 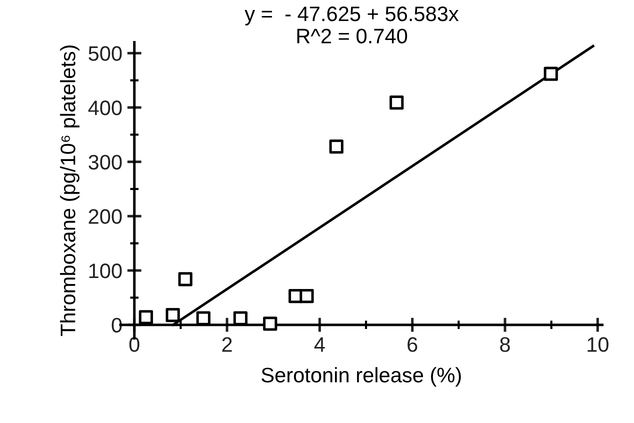 I want to click on x-axis-title: Serotonin release (%), so click(x=361, y=377).